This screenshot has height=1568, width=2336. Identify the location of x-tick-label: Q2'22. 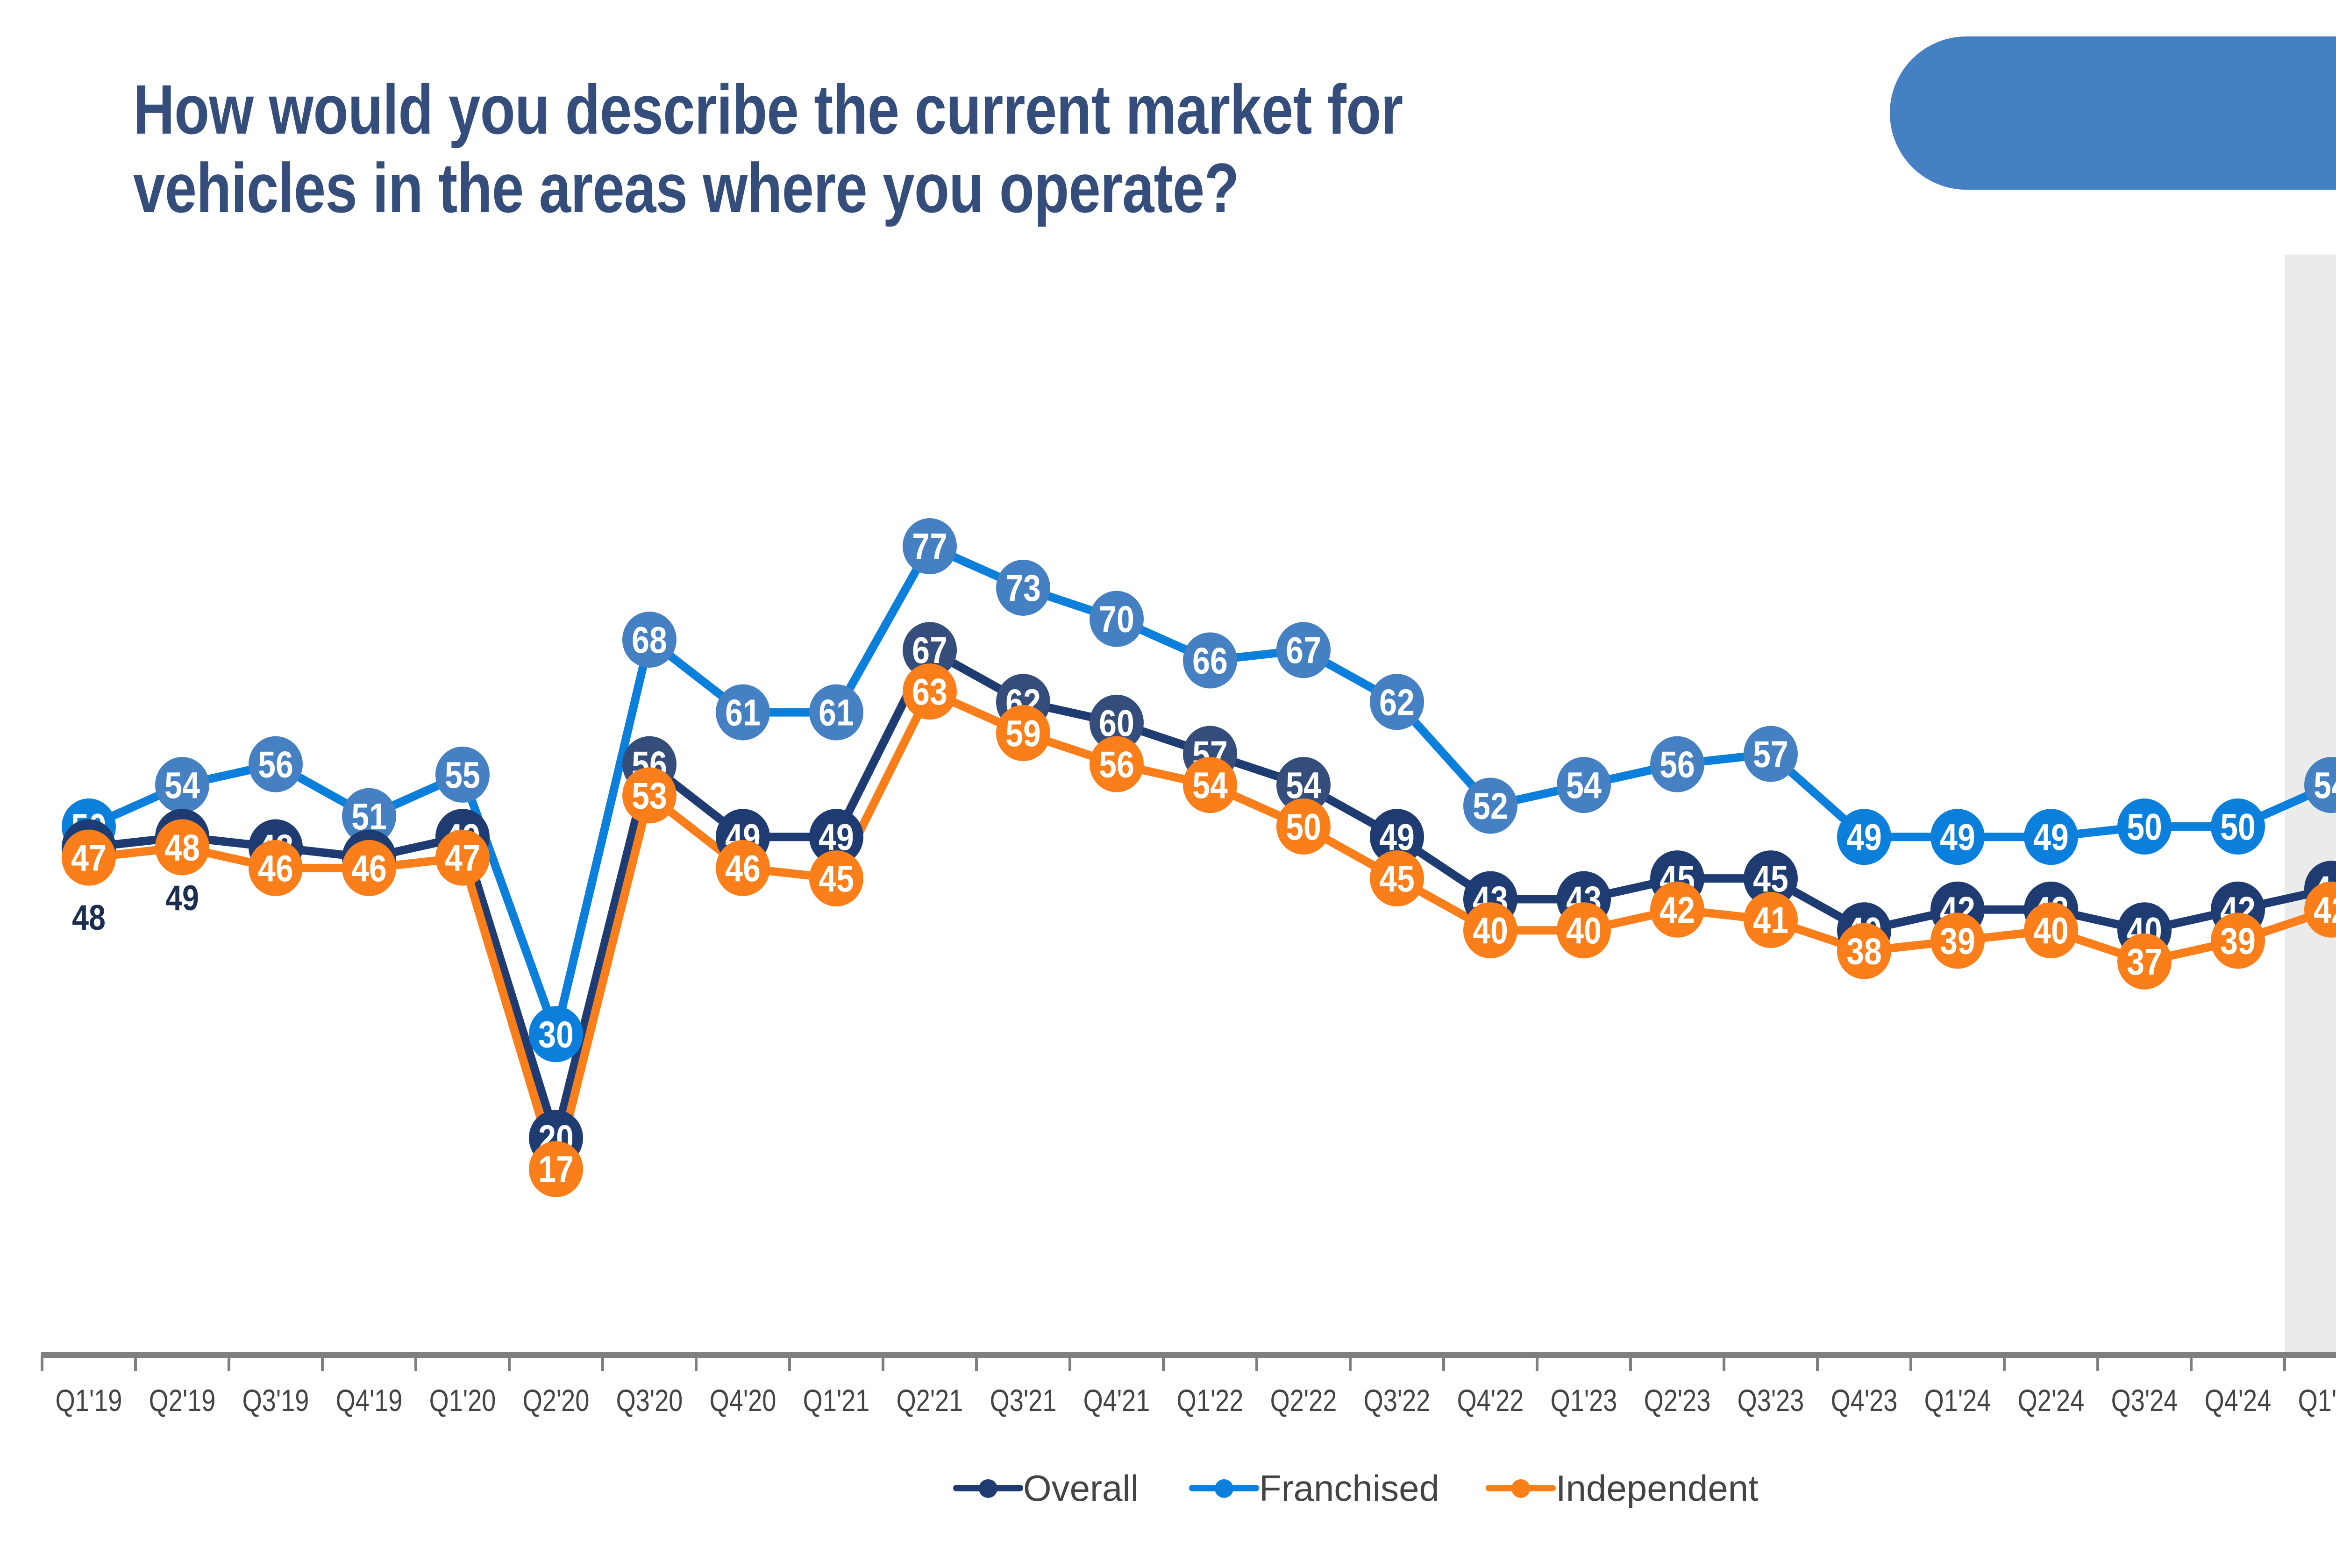
(1303, 1401).